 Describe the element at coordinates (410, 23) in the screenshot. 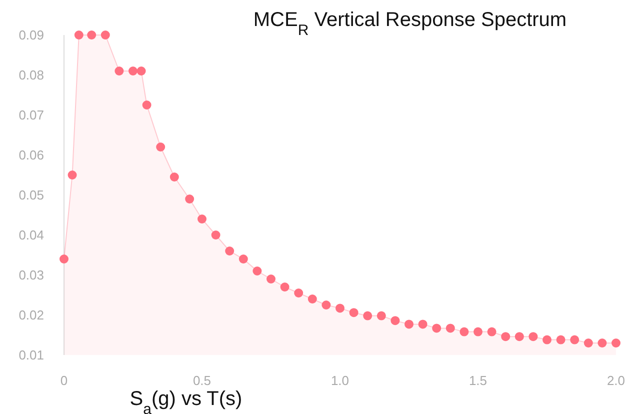

I see `chart-title: MCE$_{R}$ Vertical Response Spectrum` at that location.